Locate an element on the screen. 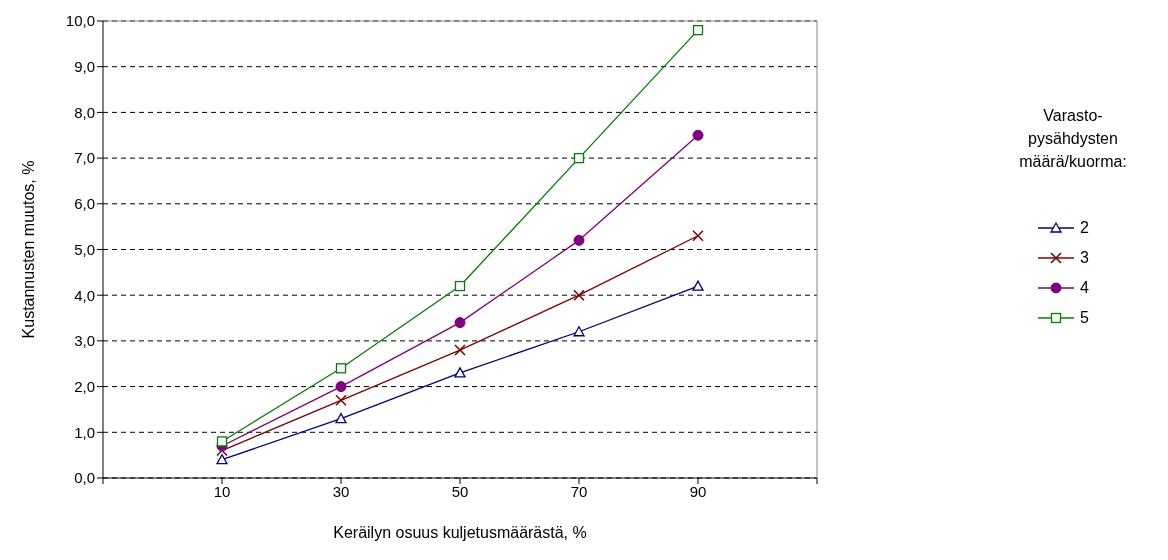  y-tick-label: 8,0 is located at coordinates (84, 112).